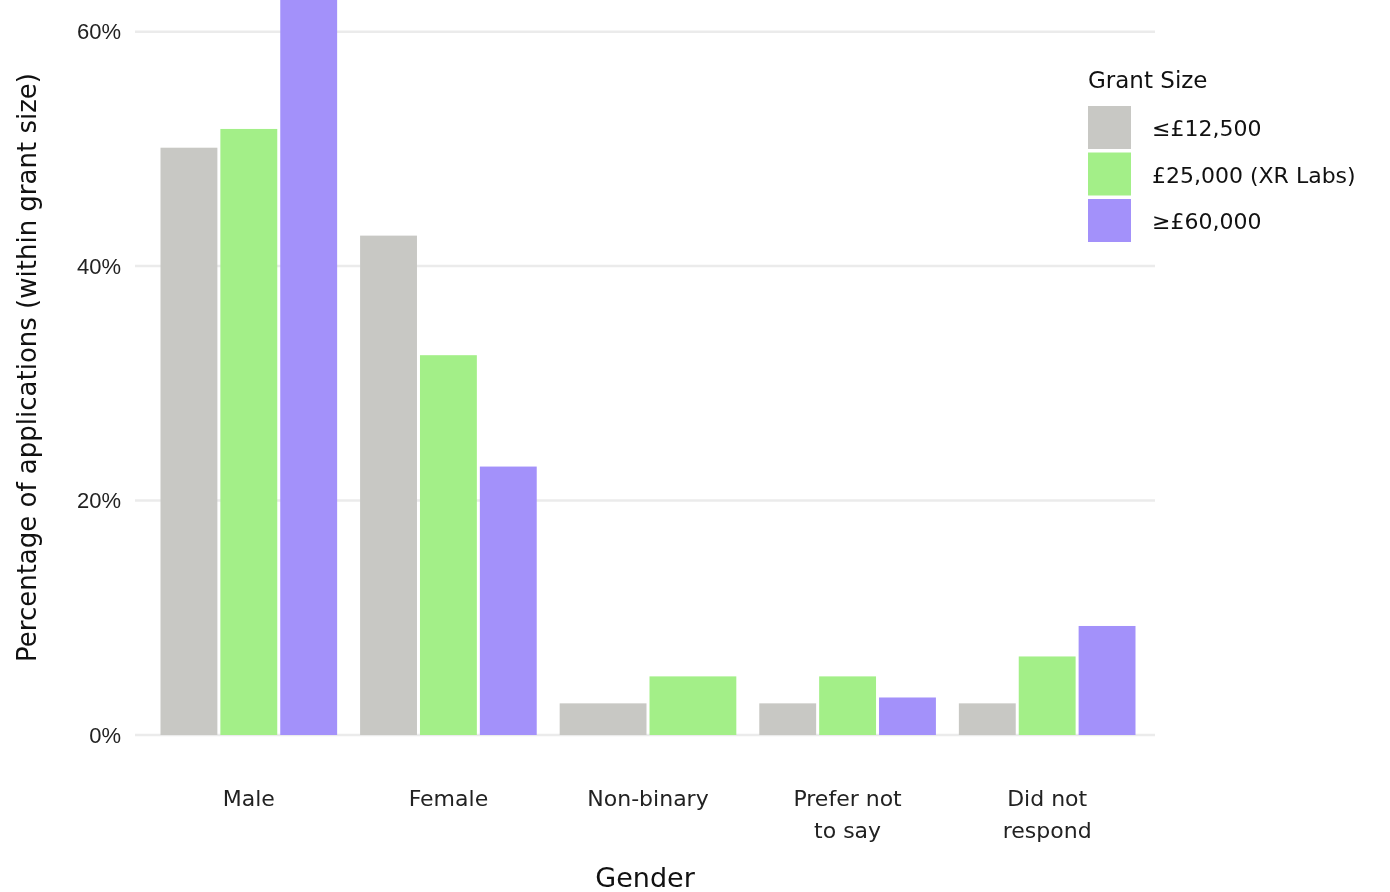 Image resolution: width=1390 pixels, height=892 pixels. I want to click on x-tick-label: Did not respond, so click(1047, 814).